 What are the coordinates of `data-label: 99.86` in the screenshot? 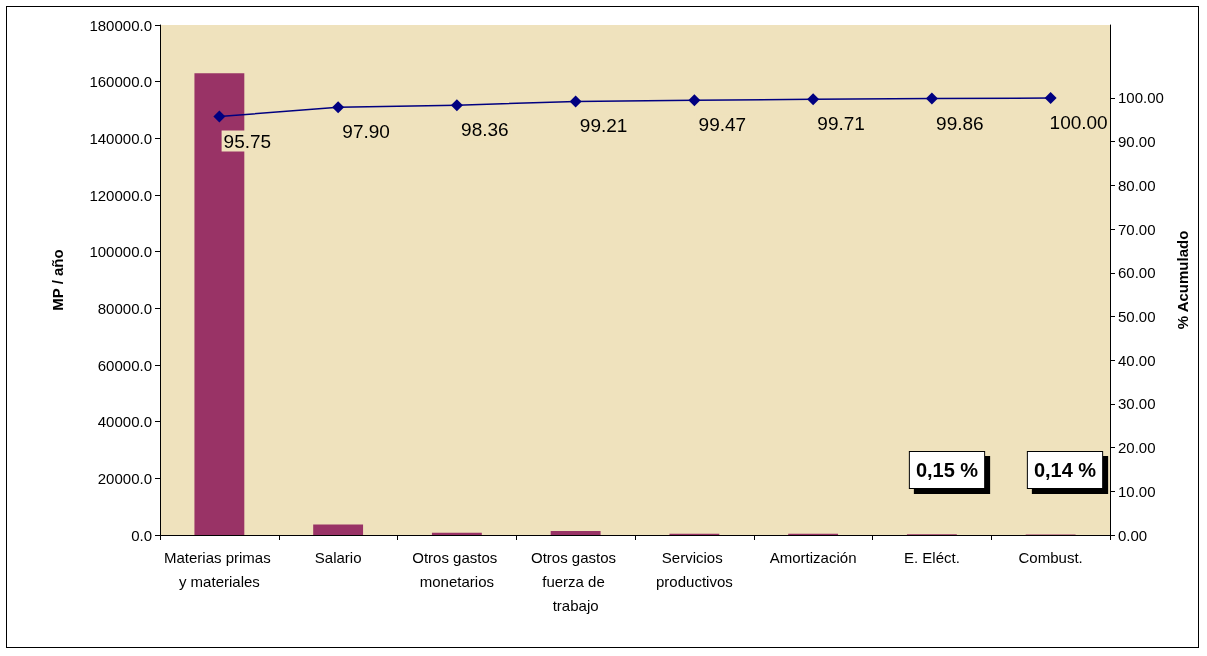 It's located at (960, 123).